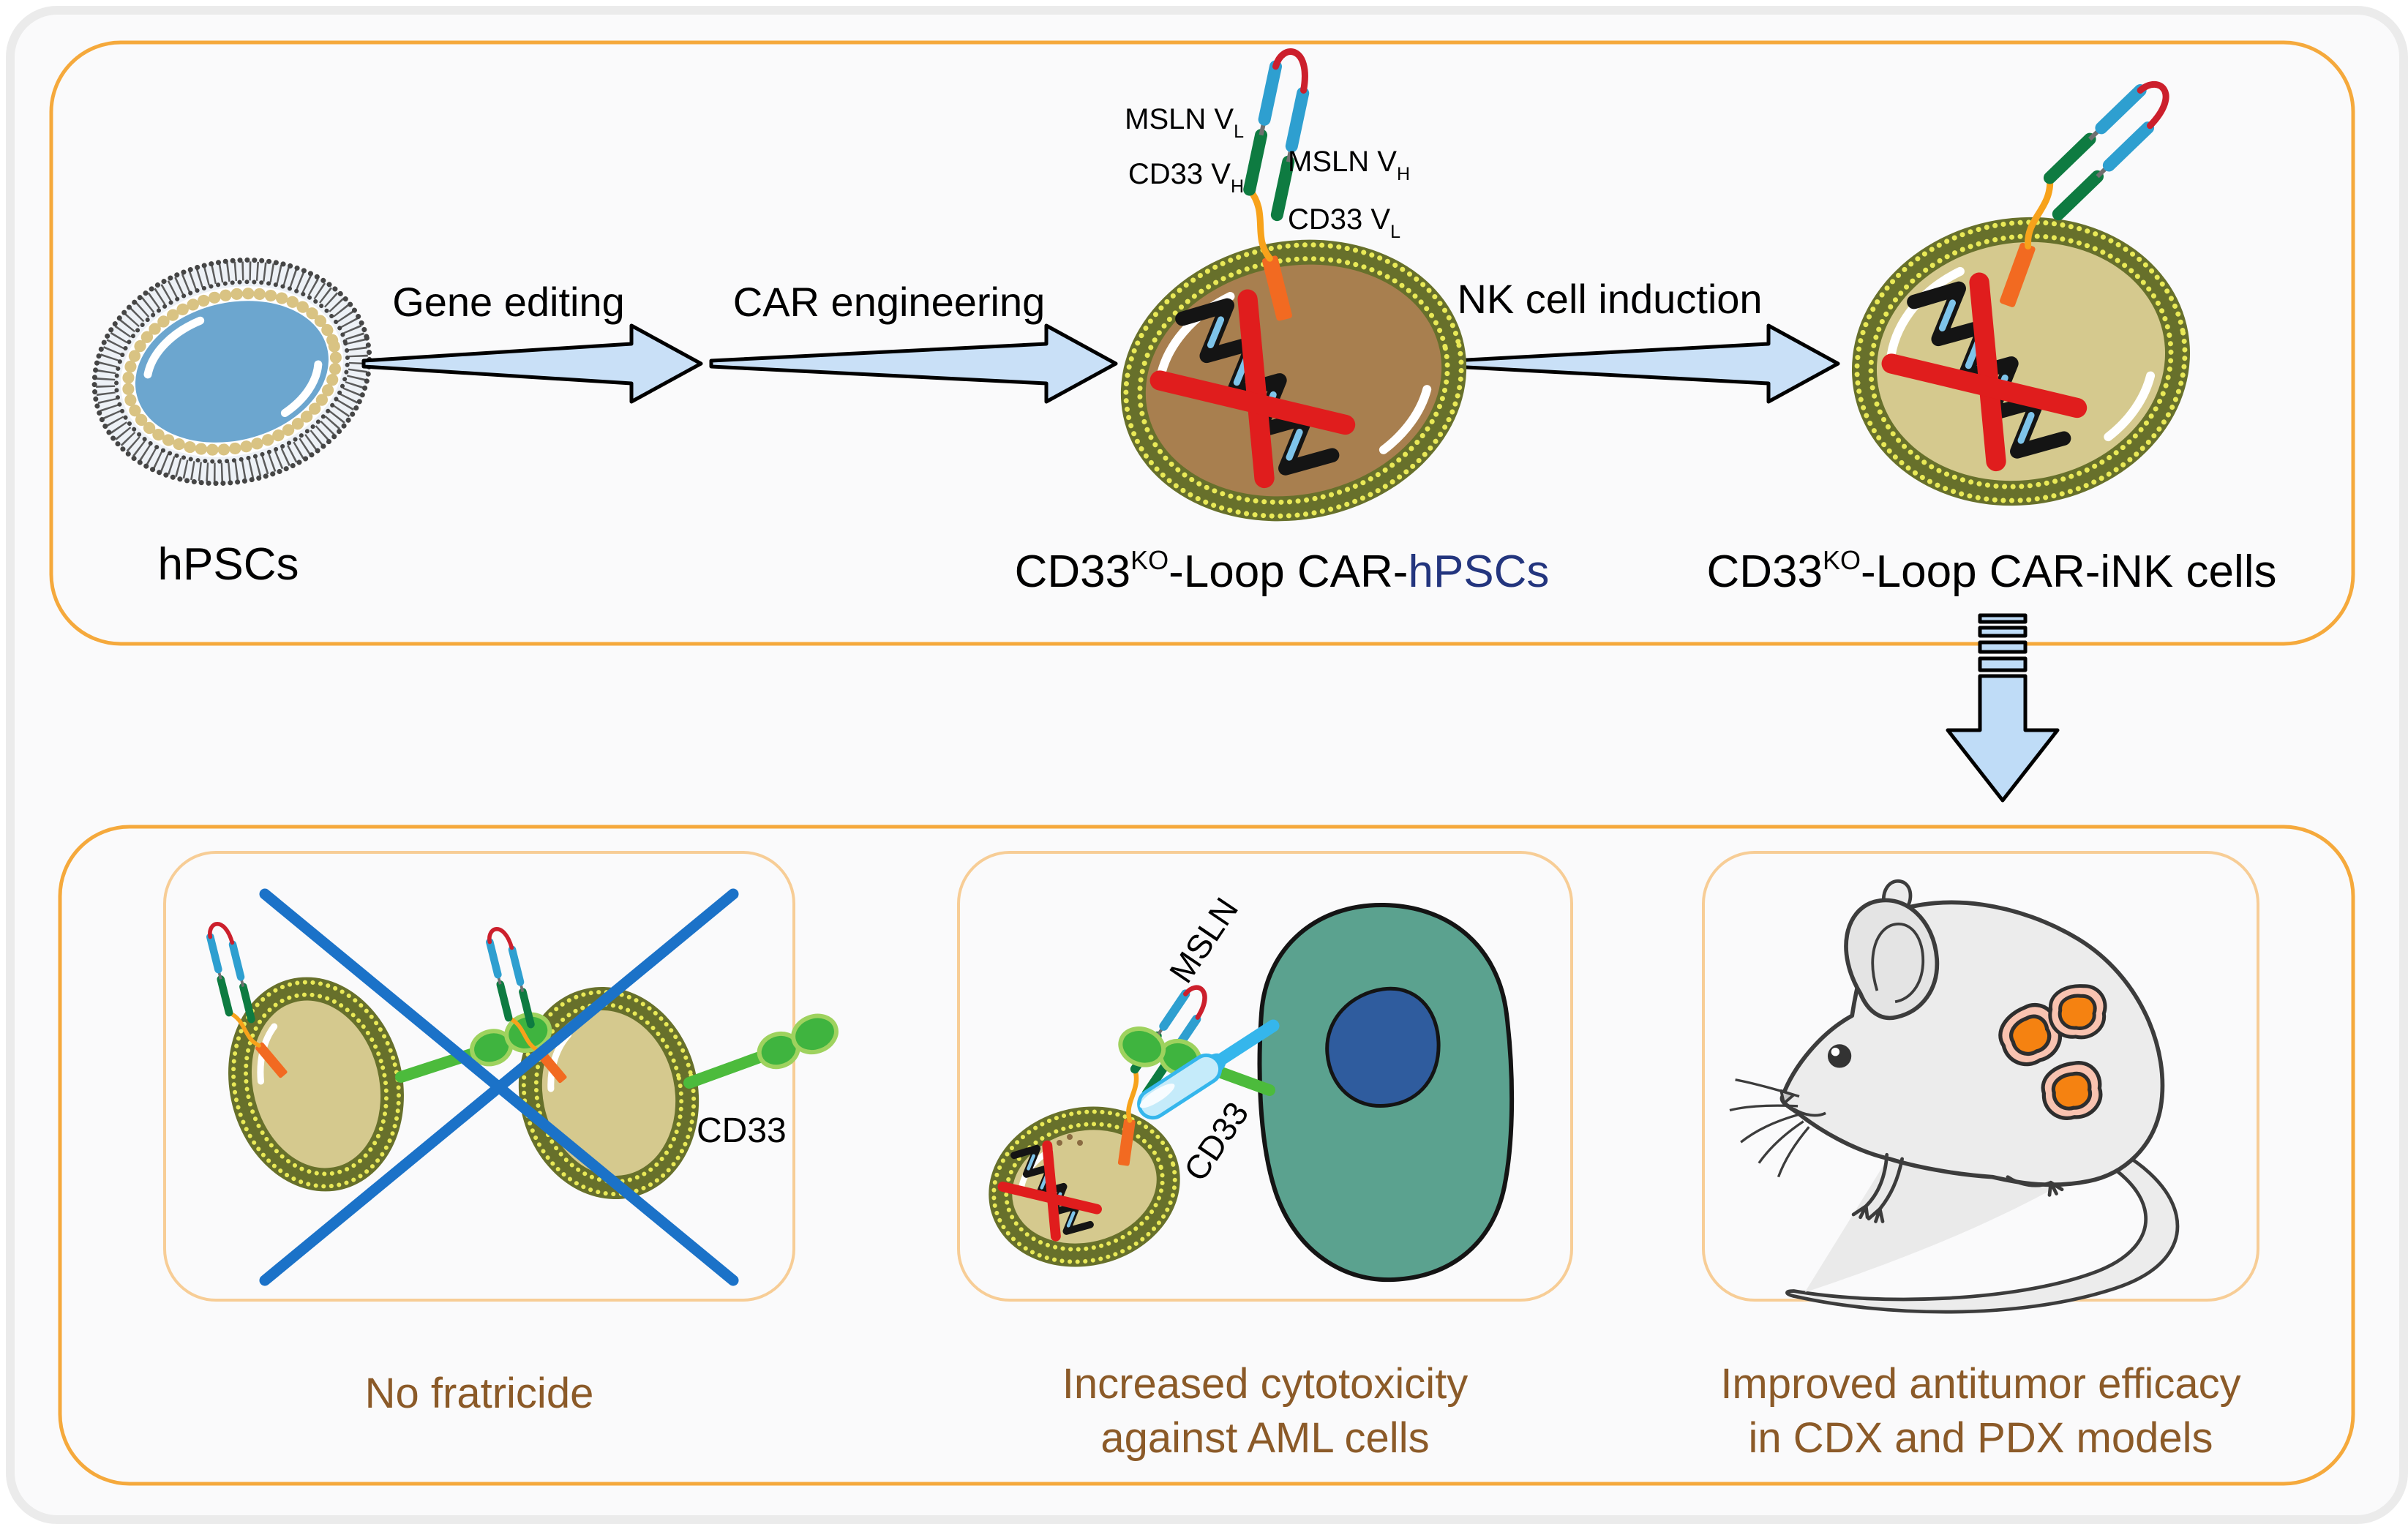 The image size is (2408, 1524). Describe the element at coordinates (2003, 708) in the screenshot. I see `induction-down-arrow-icon` at that location.